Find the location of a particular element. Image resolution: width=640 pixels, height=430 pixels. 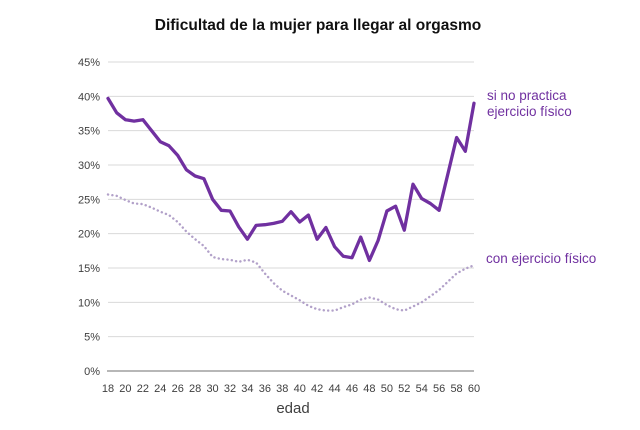

series-label-with-exercise: con ejercicio físico is located at coordinates (541, 258).